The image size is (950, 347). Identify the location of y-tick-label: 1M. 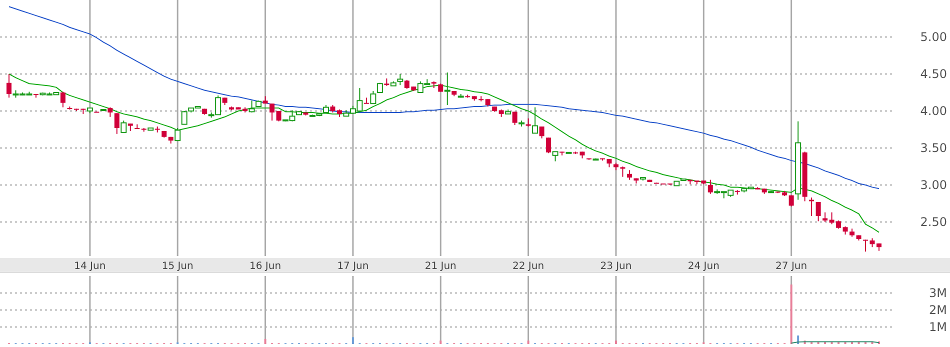
(938, 327).